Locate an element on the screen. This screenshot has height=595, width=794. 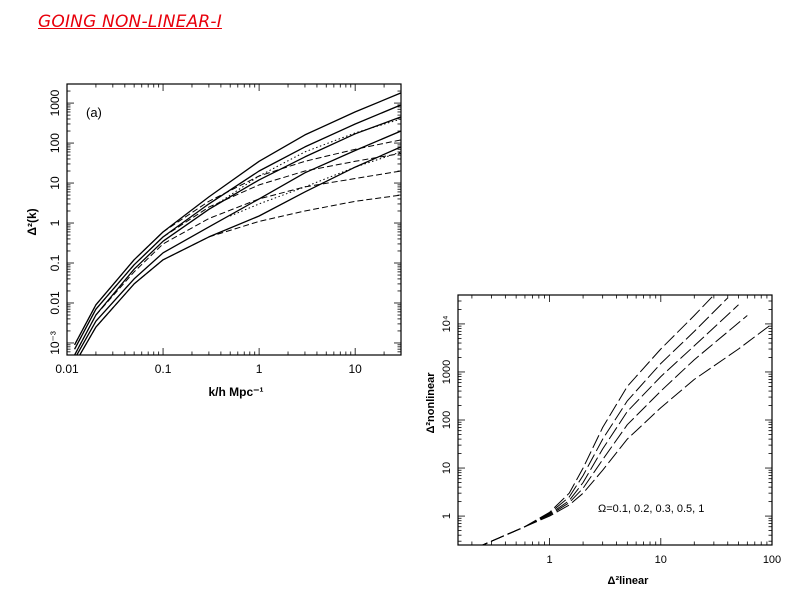
chart-b-x-tick-label: 1 is located at coordinates (550, 560).